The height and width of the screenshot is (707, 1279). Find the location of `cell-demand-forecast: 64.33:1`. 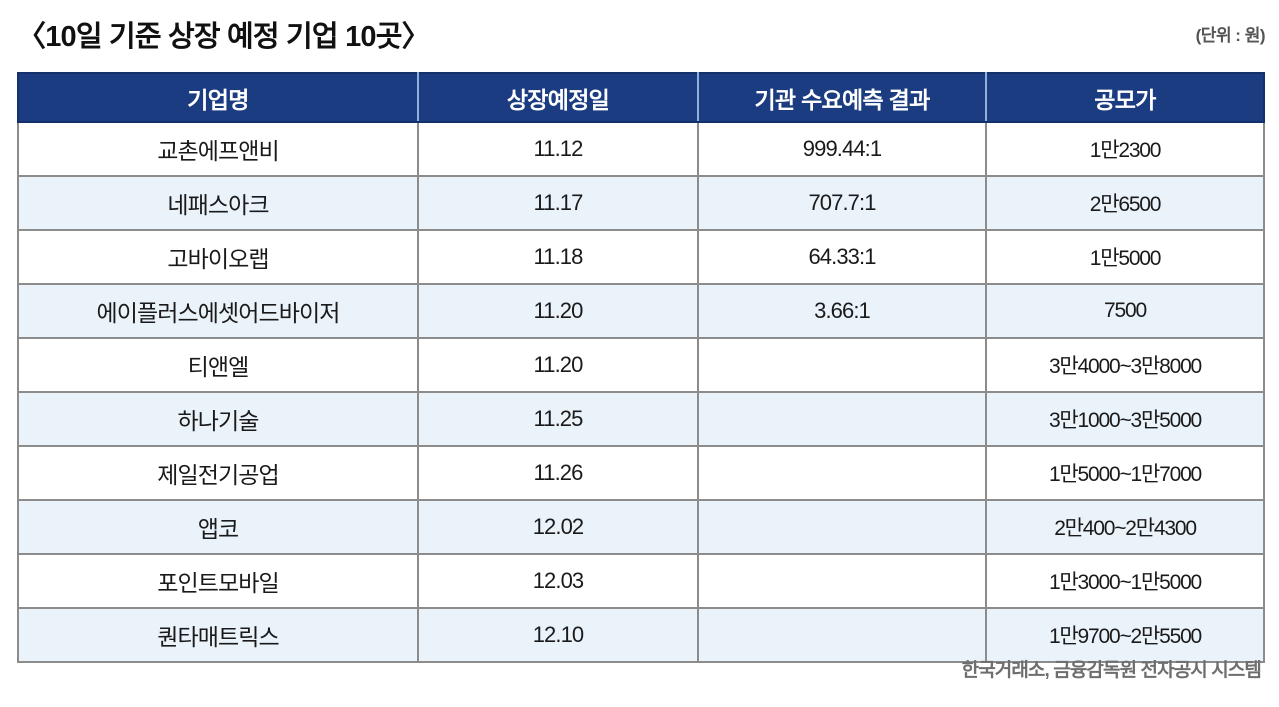

cell-demand-forecast: 64.33:1 is located at coordinates (842, 257).